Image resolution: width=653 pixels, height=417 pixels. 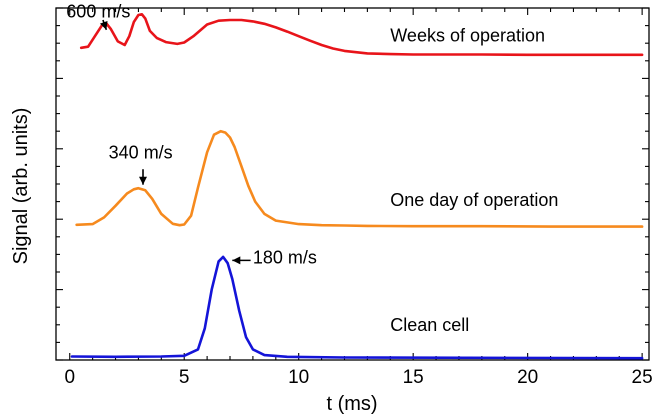 I want to click on series-label: Clean cell, so click(x=429, y=325).